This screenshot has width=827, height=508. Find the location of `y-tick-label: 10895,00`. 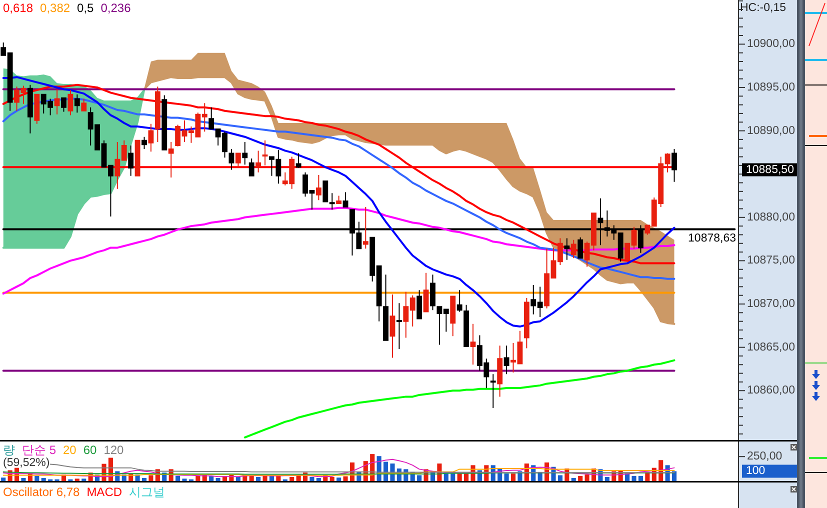

y-tick-label: 10895,00 is located at coordinates (771, 87).